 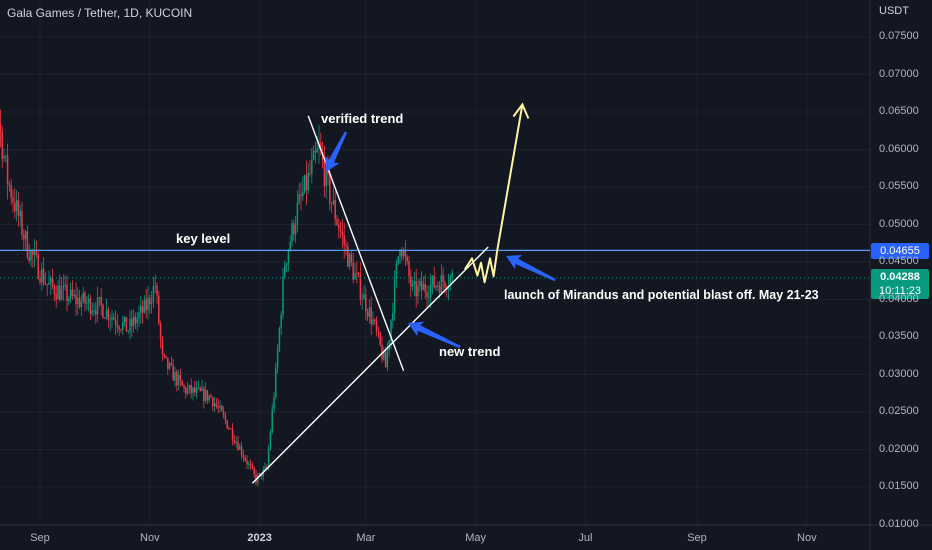 What do you see at coordinates (899, 261) in the screenshot?
I see `y-tick-label: 0.04500` at bounding box center [899, 261].